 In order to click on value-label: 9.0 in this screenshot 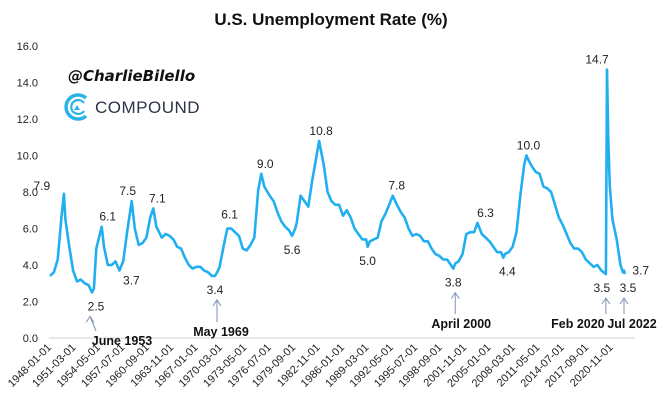, I will do `click(265, 164)`.